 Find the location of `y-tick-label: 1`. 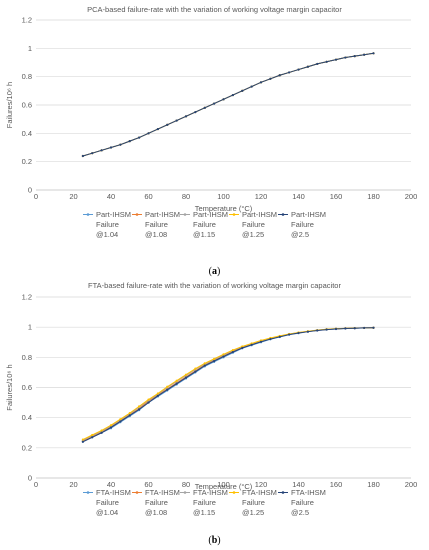

y-tick-label: 1 is located at coordinates (30, 48).